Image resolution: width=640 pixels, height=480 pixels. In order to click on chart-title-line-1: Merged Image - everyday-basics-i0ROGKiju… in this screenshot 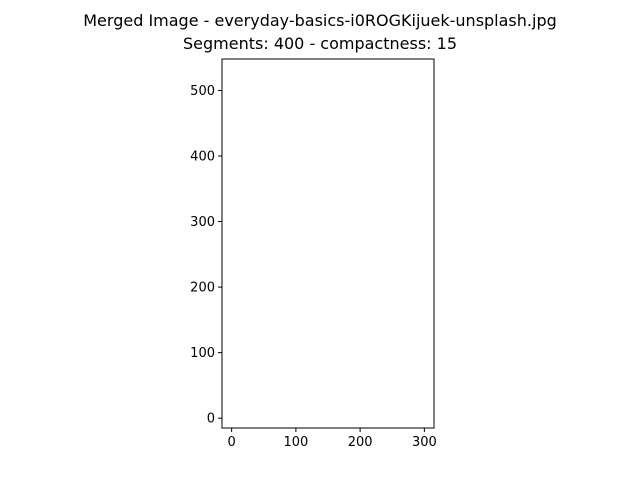, I will do `click(320, 20)`.